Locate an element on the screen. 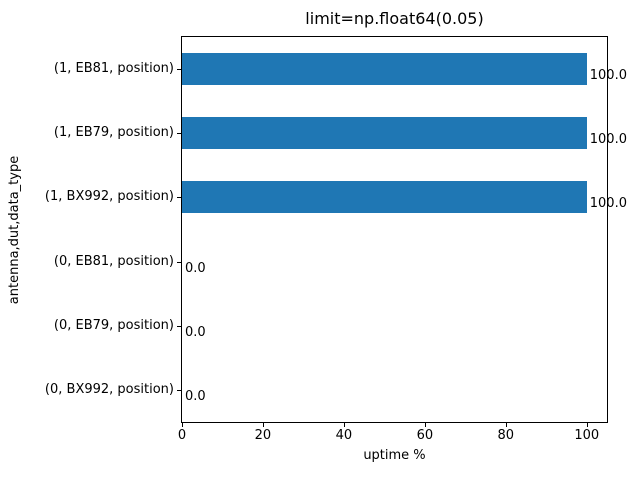 Image resolution: width=640 pixels, height=480 pixels. y-tick-label: (1, EB81, position) is located at coordinates (113, 68).